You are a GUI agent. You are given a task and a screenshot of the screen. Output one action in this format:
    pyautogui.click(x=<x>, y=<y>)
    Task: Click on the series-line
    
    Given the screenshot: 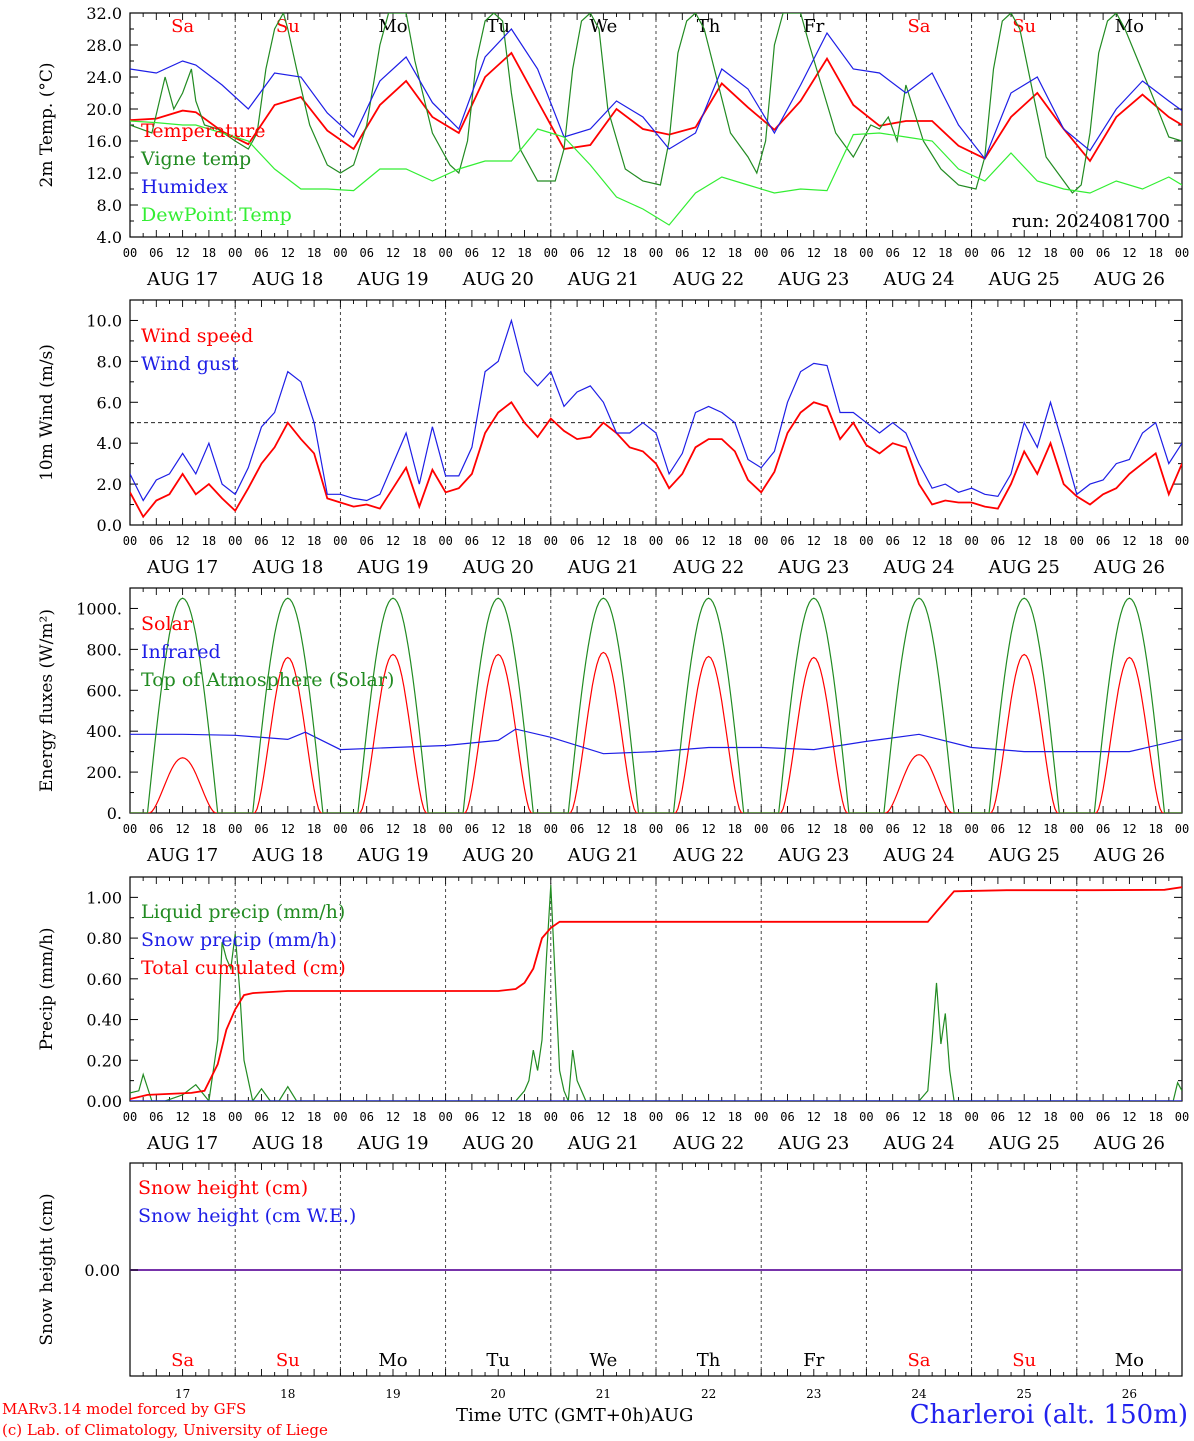 What is the action you would take?
    pyautogui.click(x=656, y=993)
    